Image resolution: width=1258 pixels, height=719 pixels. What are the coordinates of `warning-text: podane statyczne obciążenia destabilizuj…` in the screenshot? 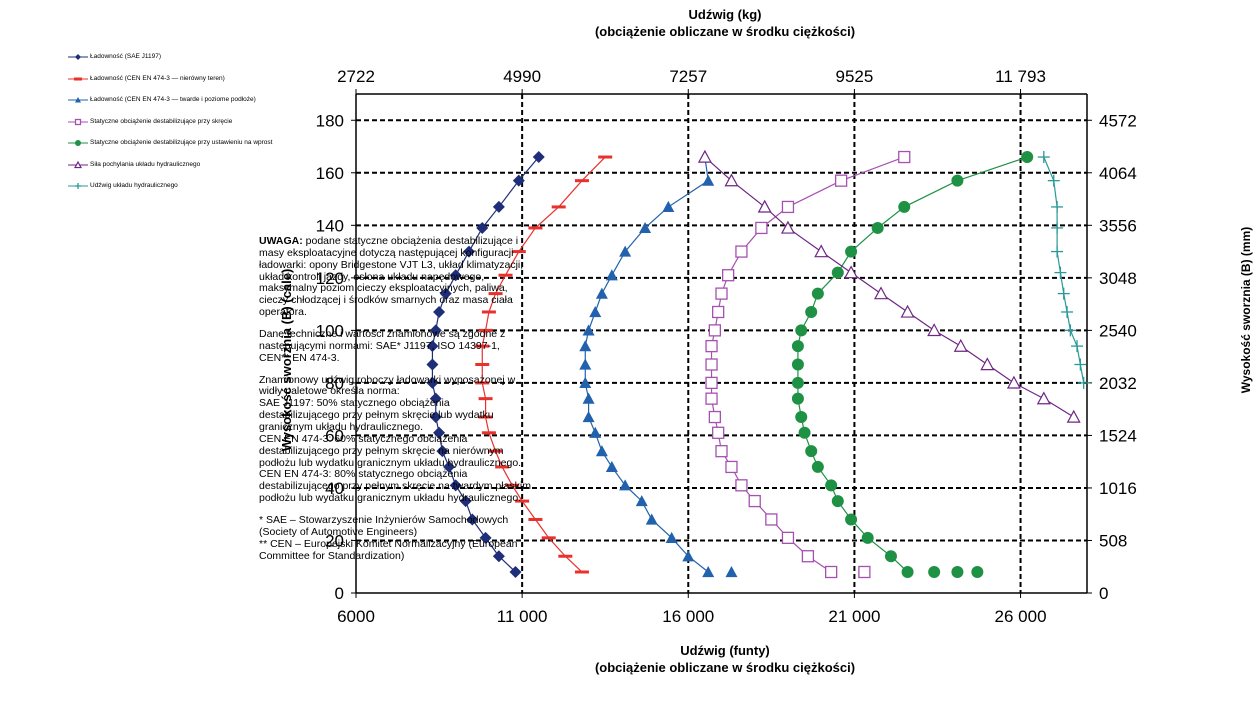 It's located at (391, 277).